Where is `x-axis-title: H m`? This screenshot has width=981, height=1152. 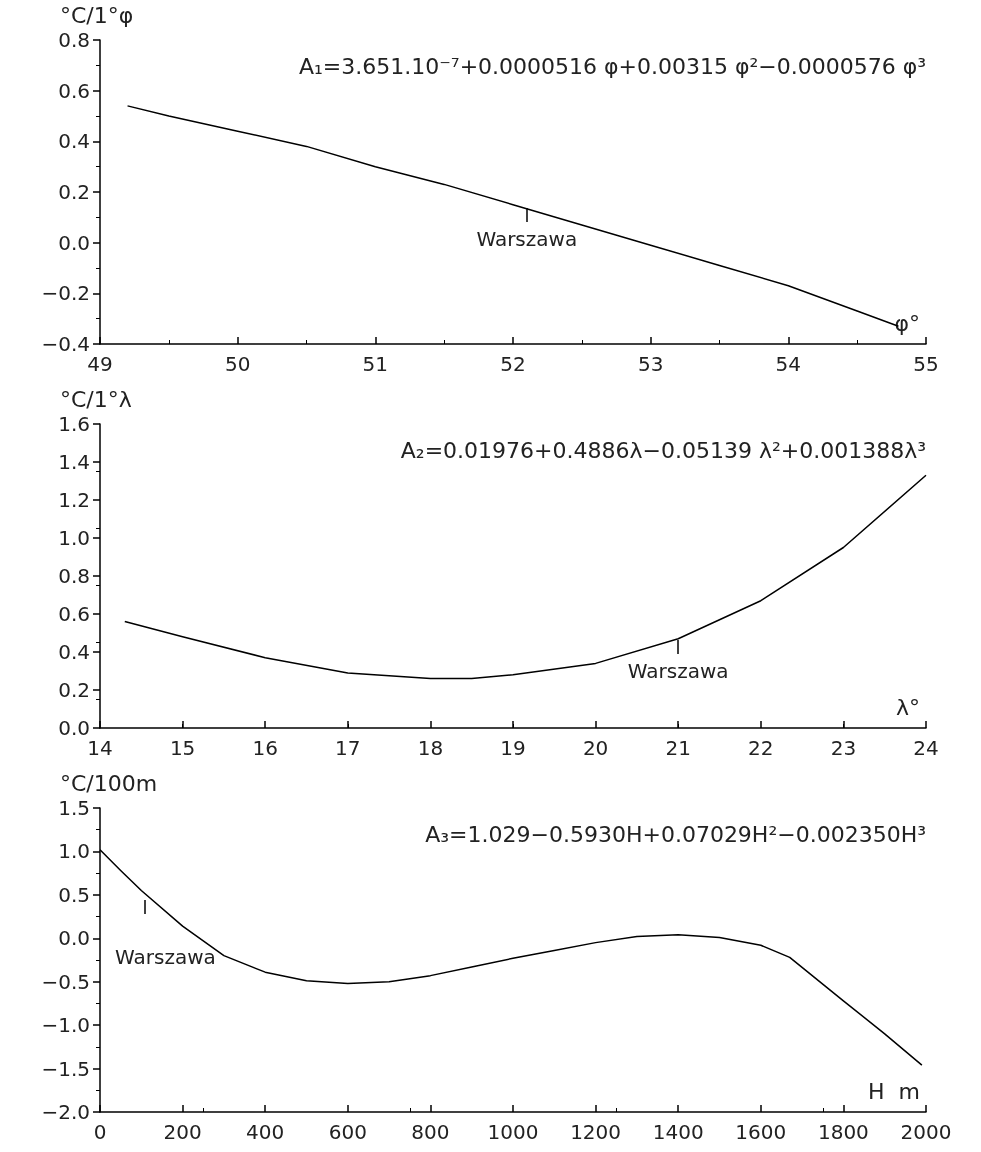
x-axis-title: H m is located at coordinates (894, 1091).